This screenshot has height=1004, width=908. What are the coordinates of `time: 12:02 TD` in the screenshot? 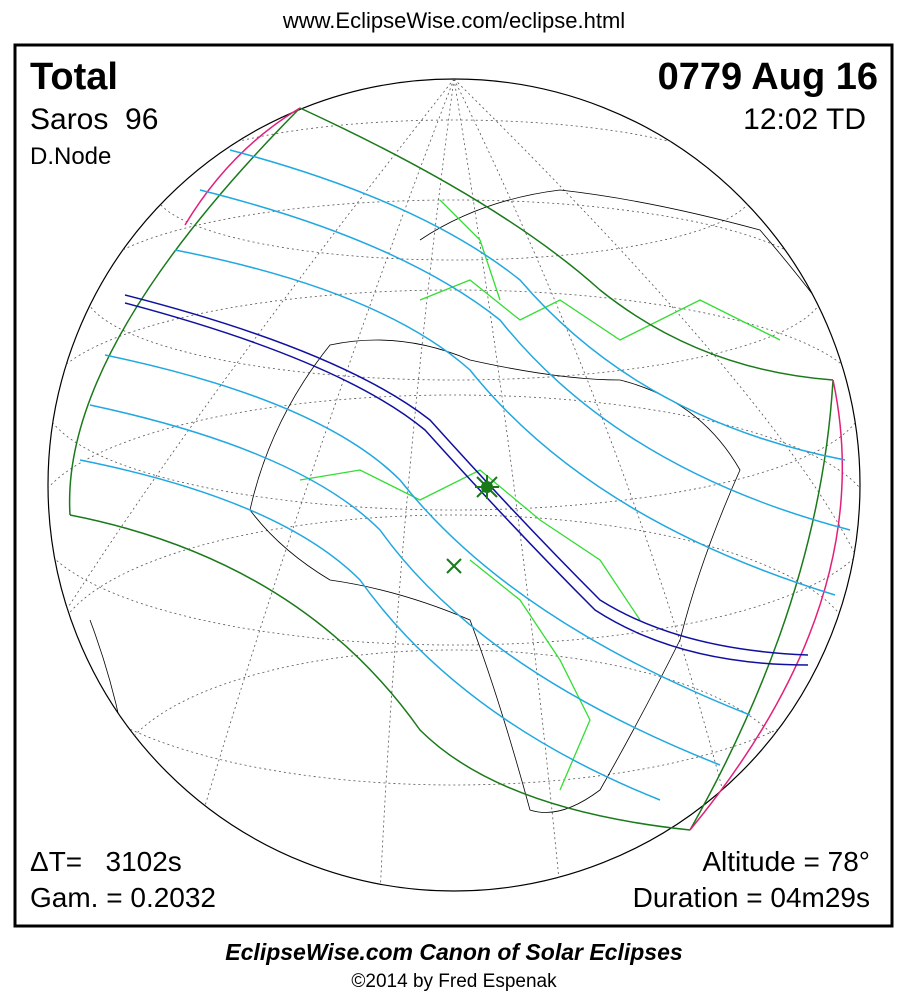 It's located at (804, 119).